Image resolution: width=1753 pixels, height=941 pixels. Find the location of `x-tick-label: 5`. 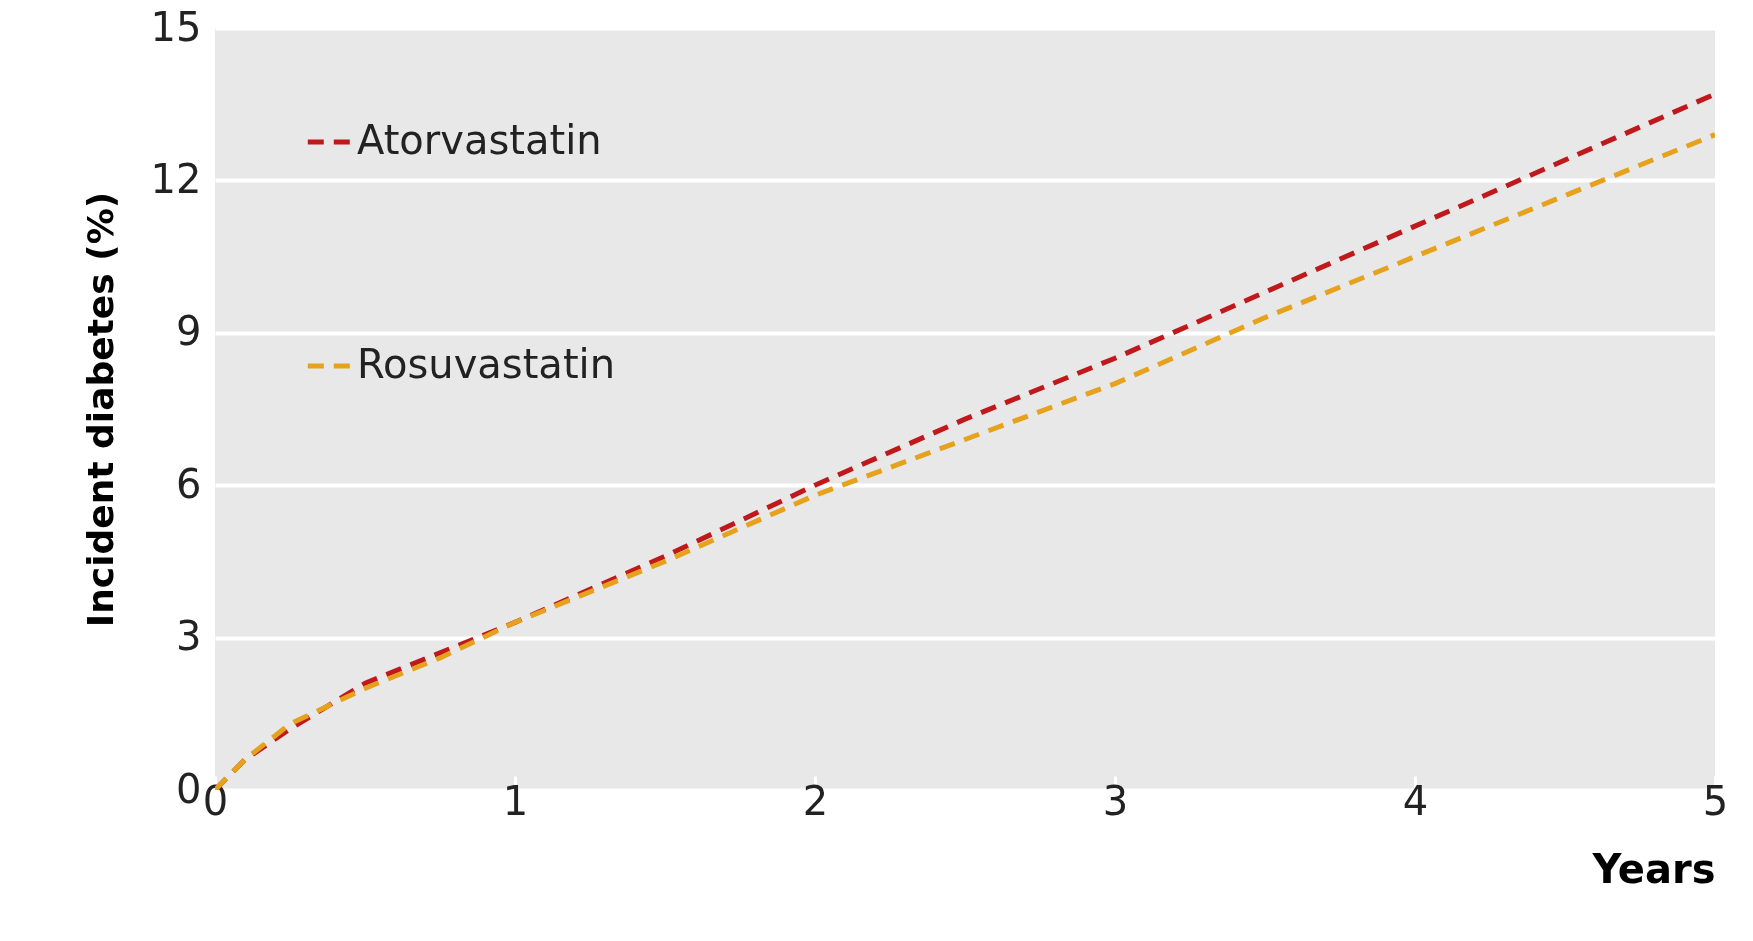

x-tick-label: 5 is located at coordinates (1715, 800).